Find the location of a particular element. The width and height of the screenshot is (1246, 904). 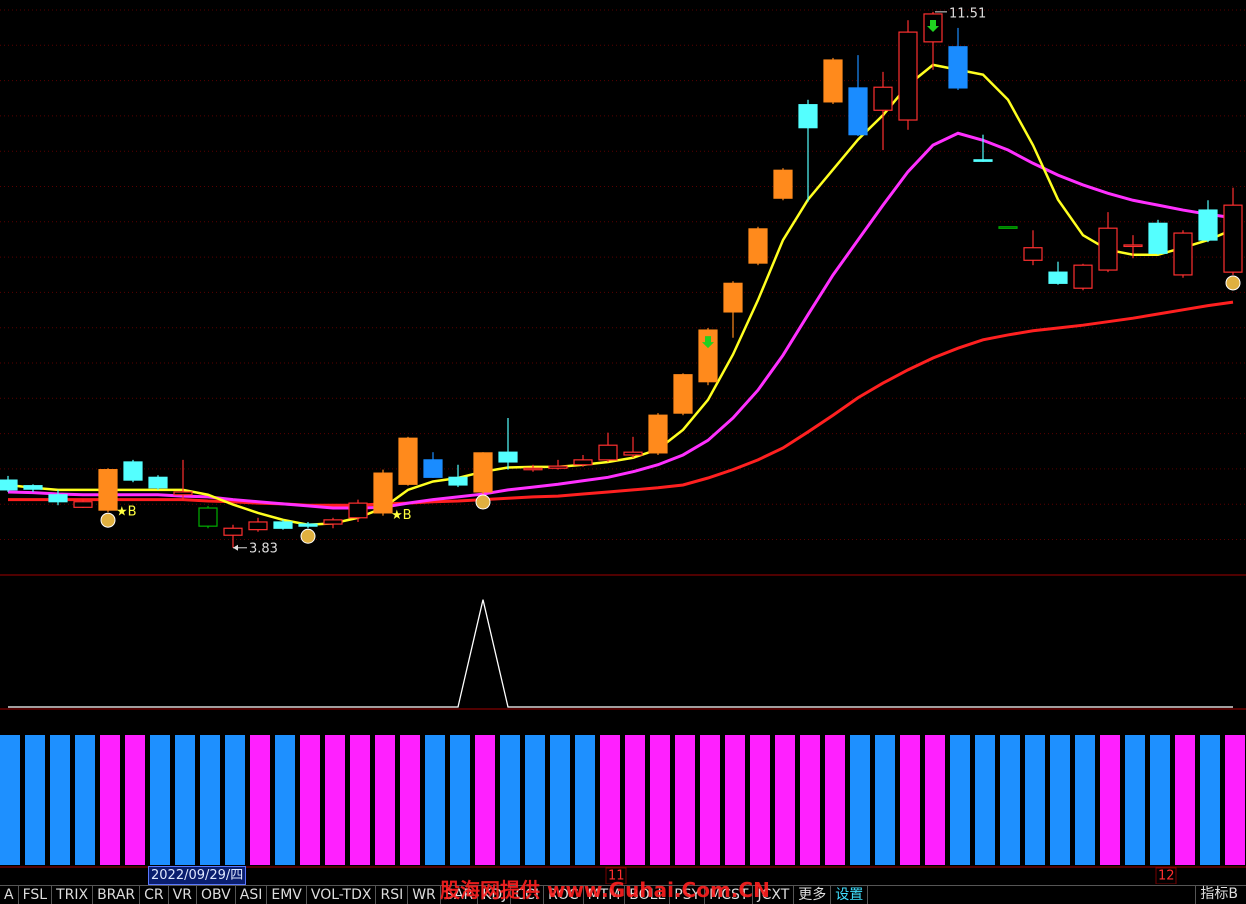

low-label: 3.83 is located at coordinates (263, 548).